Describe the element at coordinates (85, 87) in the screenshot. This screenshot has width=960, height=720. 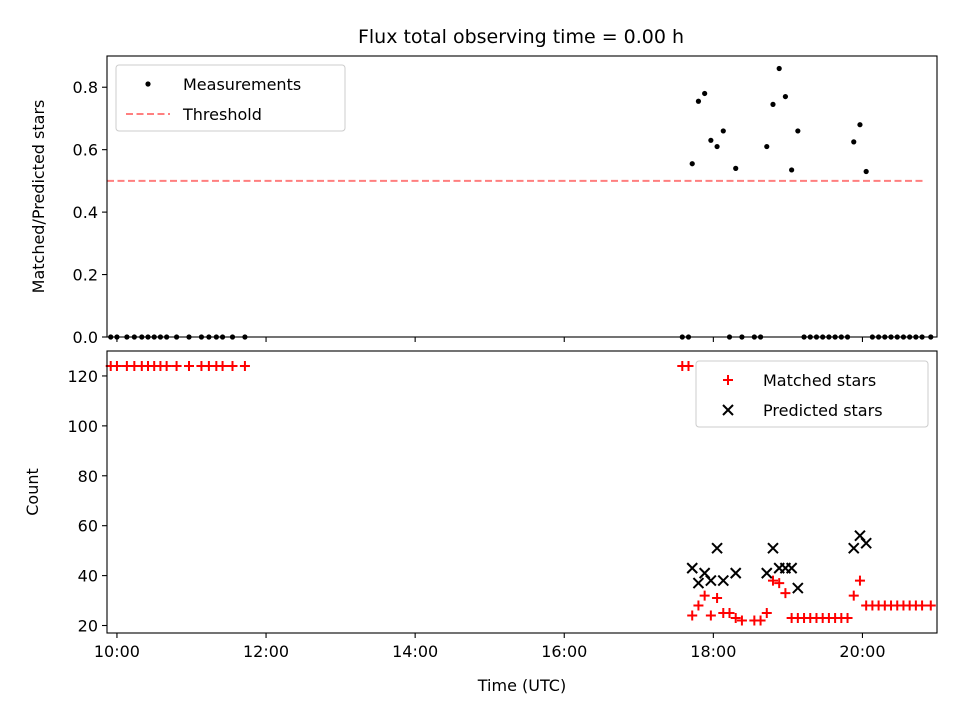
I see `y-tick-label: 0.8` at that location.